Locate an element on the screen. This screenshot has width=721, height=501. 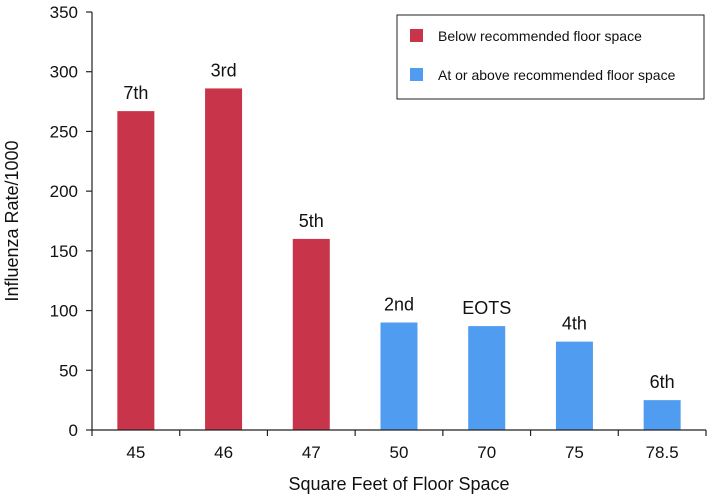
legend-swatch-below is located at coordinates (416, 35).